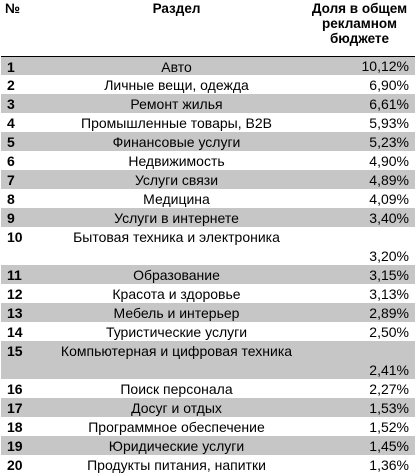 The height and width of the screenshot is (474, 420). I want to click on table-row: 13 Мебель и интерьер 2,89%, so click(208, 312).